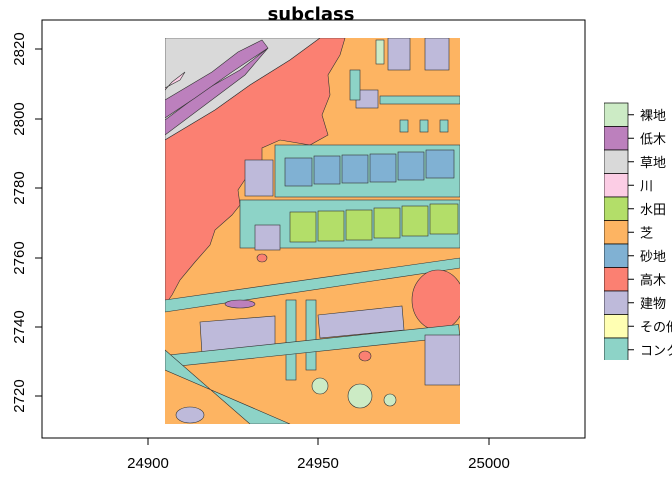 This screenshot has width=672, height=480. What do you see at coordinates (653, 139) in the screenshot?
I see `legend-label: 低木` at bounding box center [653, 139].